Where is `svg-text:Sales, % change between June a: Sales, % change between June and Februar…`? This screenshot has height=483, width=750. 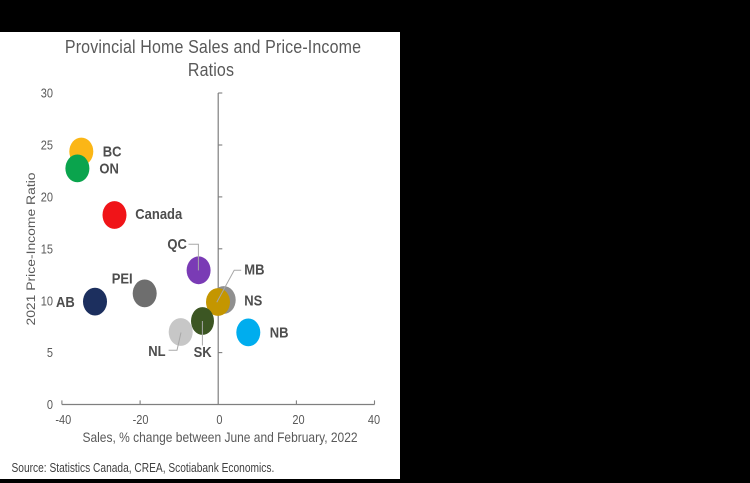
svg-text:Sales, % change between June a: Sales, % change between June and Februar… is located at coordinates (219, 437).